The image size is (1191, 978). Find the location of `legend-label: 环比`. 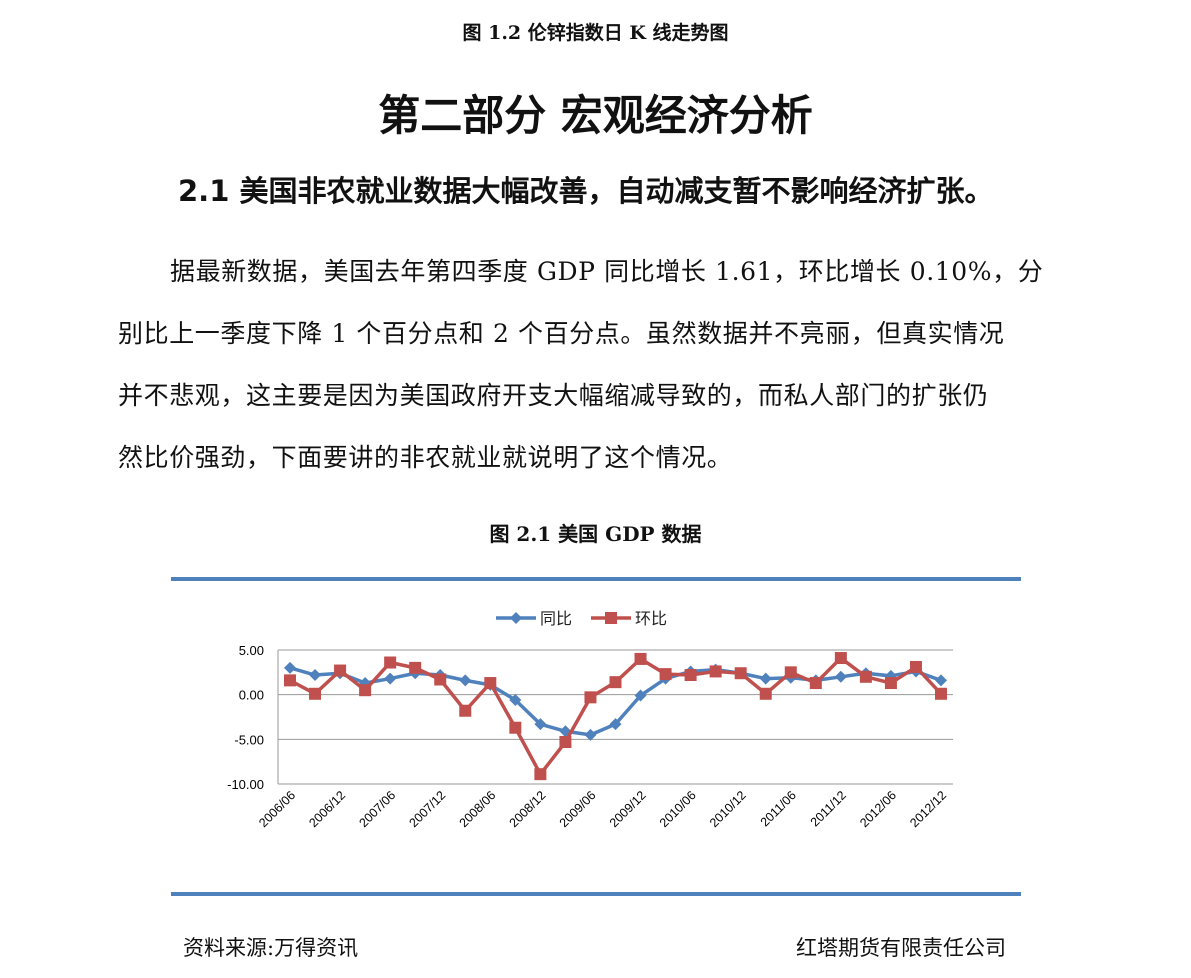

legend-label: 环比 is located at coordinates (651, 618).